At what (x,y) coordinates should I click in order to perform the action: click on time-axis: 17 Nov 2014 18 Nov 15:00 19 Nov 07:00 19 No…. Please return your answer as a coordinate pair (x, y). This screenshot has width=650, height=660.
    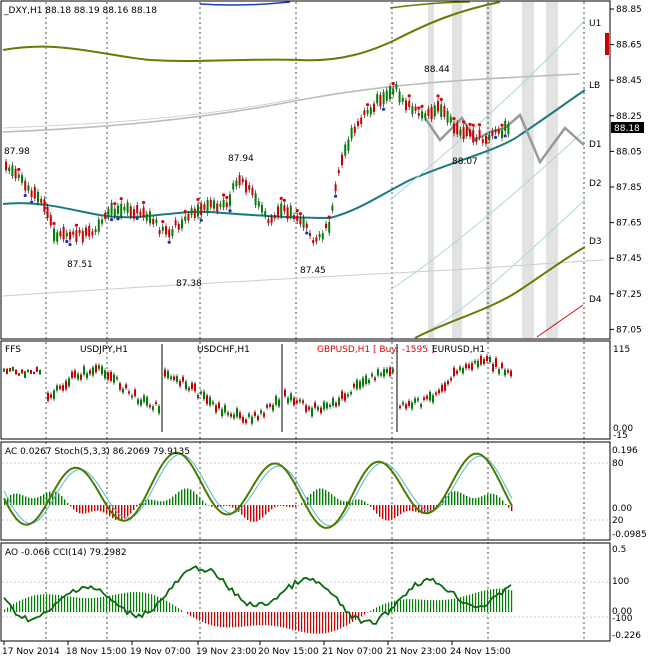
    Looking at the image, I should click on (256, 649).